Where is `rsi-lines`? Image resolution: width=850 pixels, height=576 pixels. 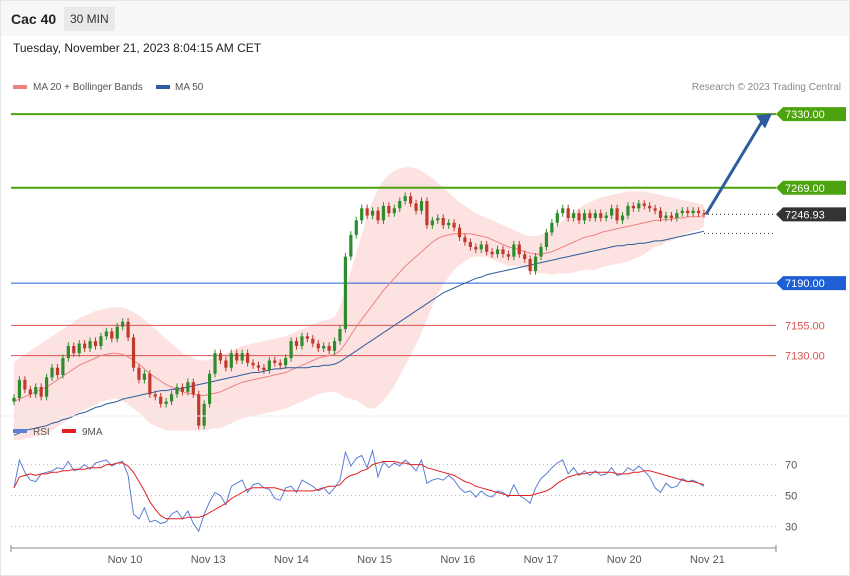
rsi-lines is located at coordinates (359, 490).